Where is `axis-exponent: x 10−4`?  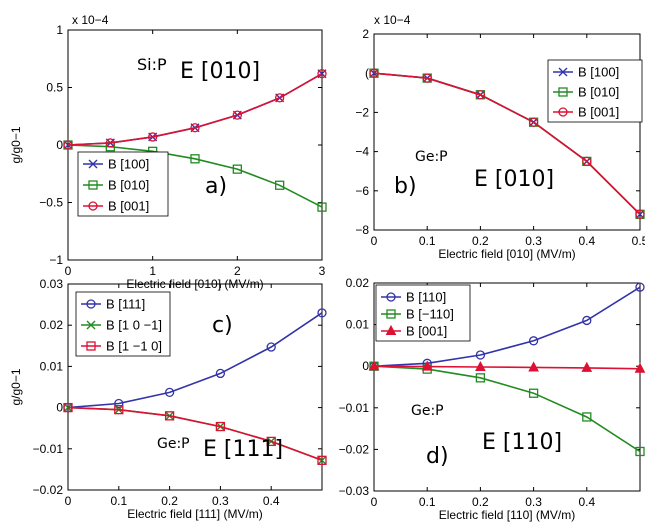 axis-exponent: x 10−4 is located at coordinates (392, 20).